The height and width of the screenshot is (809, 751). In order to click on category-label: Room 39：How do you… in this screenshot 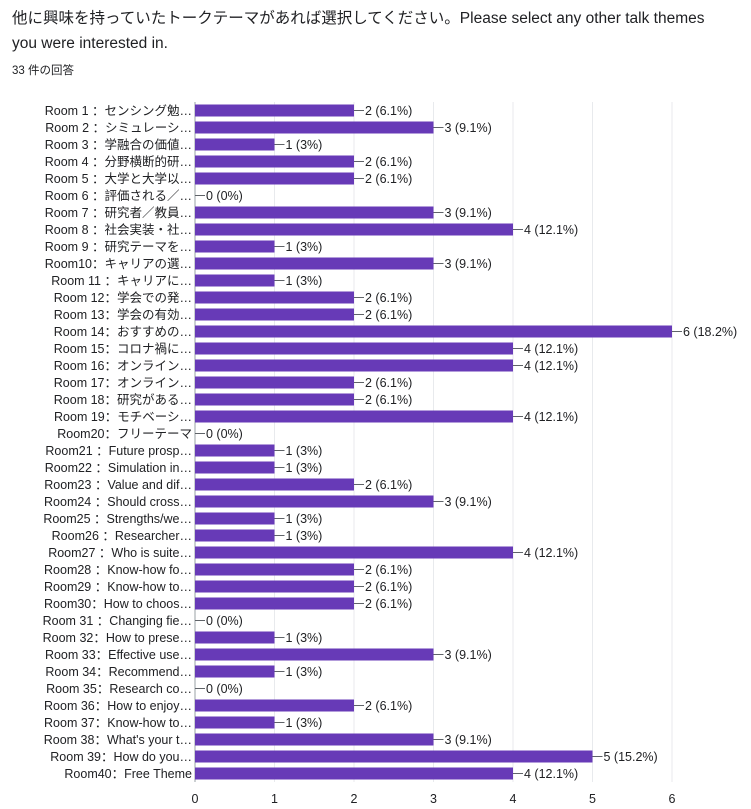, I will do `click(121, 757)`.